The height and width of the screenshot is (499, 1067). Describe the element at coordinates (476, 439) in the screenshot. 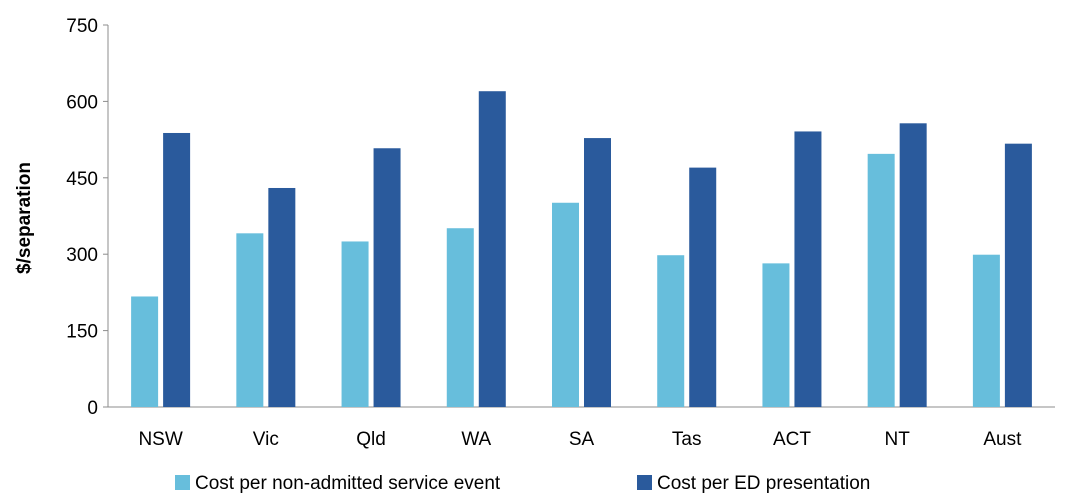

I see `x-tick-label: WA` at that location.